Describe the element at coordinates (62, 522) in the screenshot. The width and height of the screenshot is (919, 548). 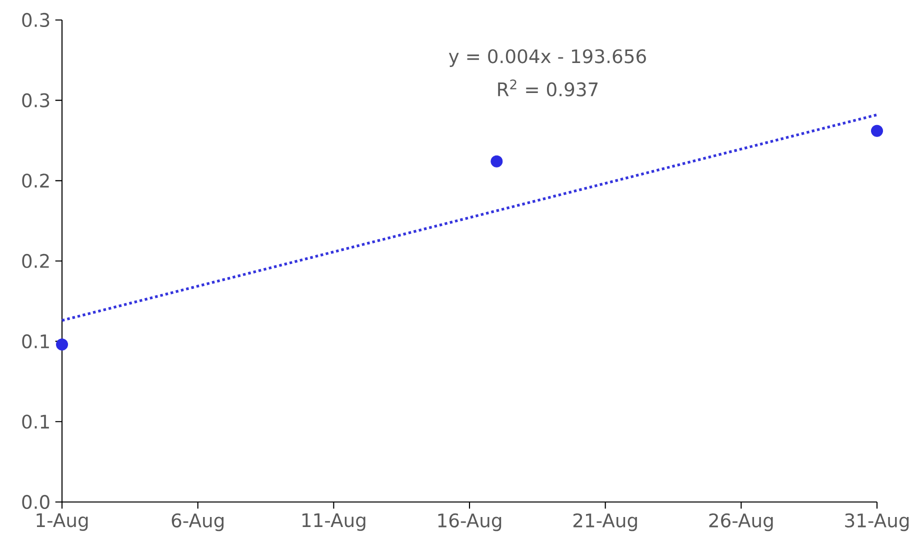
I see `x-tick-label: 1-Aug` at that location.